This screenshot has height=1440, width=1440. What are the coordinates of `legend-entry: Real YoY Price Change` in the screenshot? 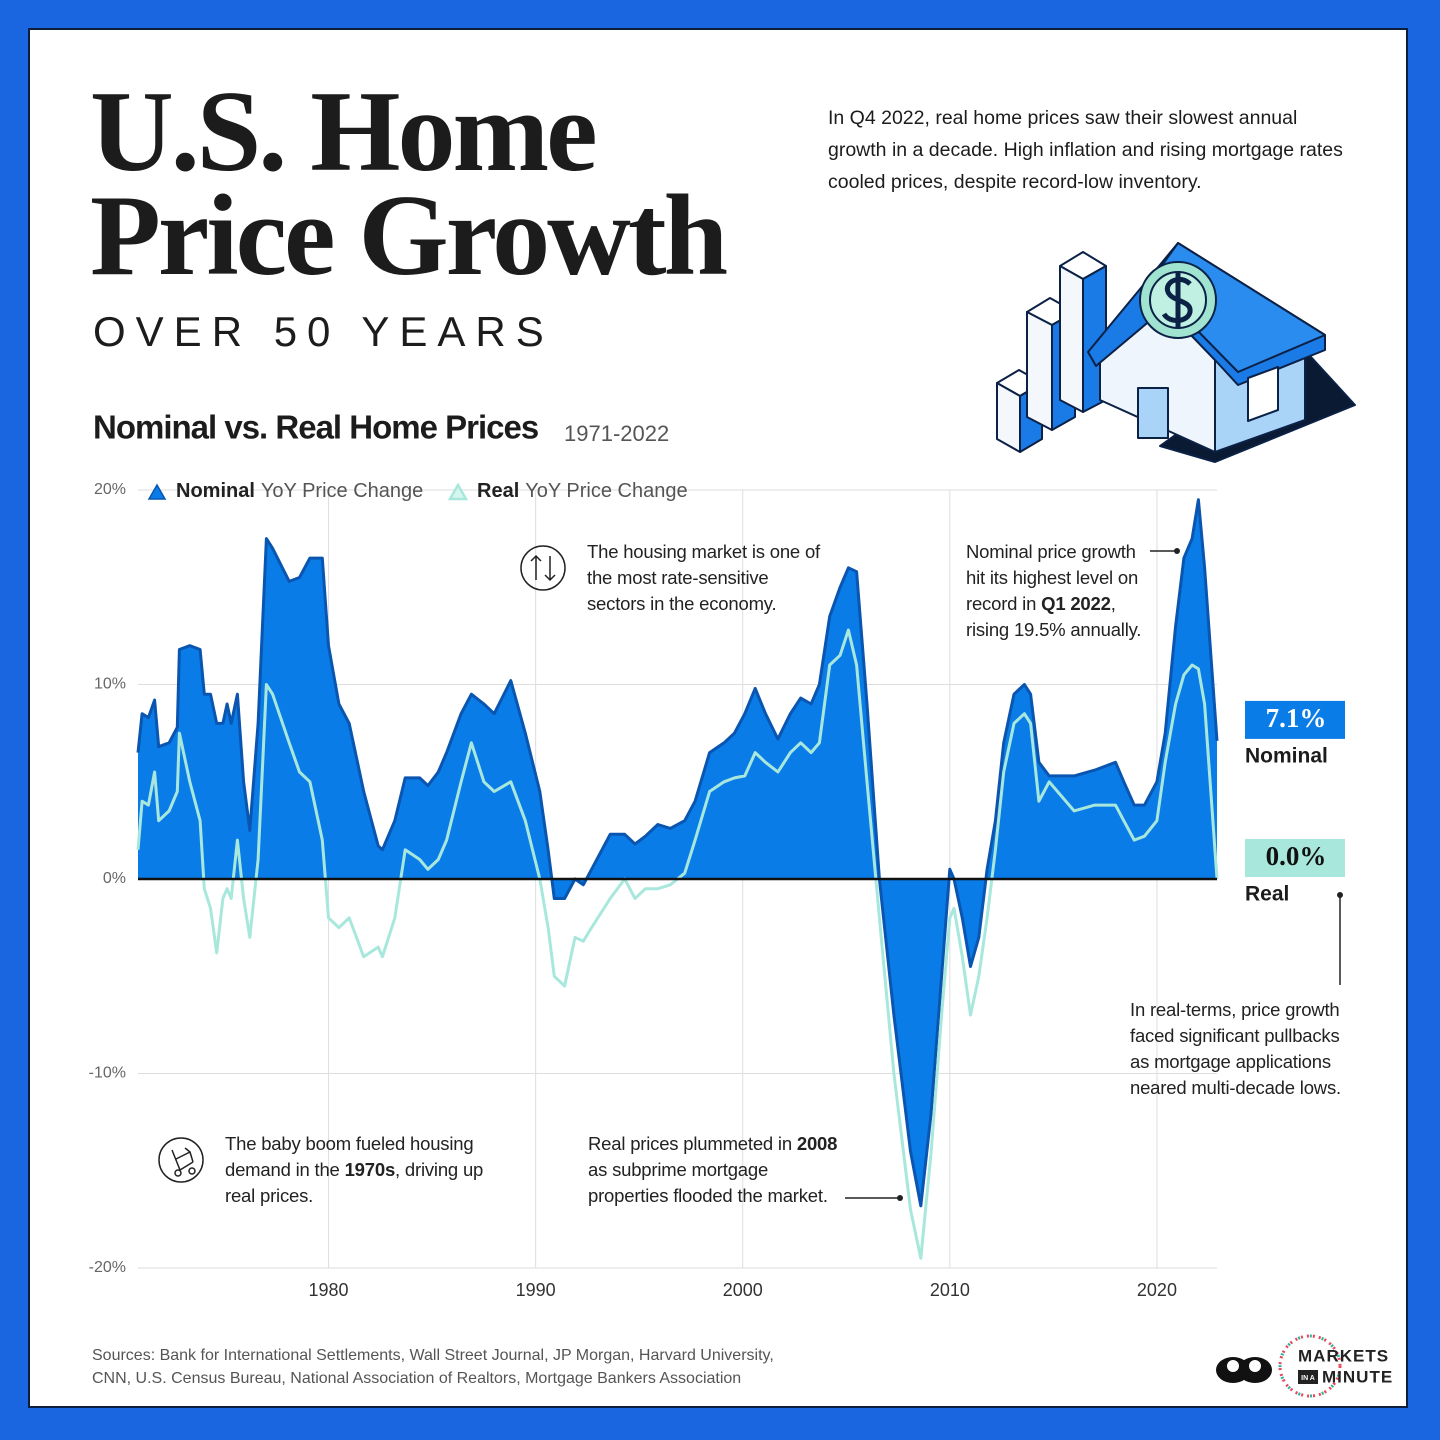 It's located at (582, 491).